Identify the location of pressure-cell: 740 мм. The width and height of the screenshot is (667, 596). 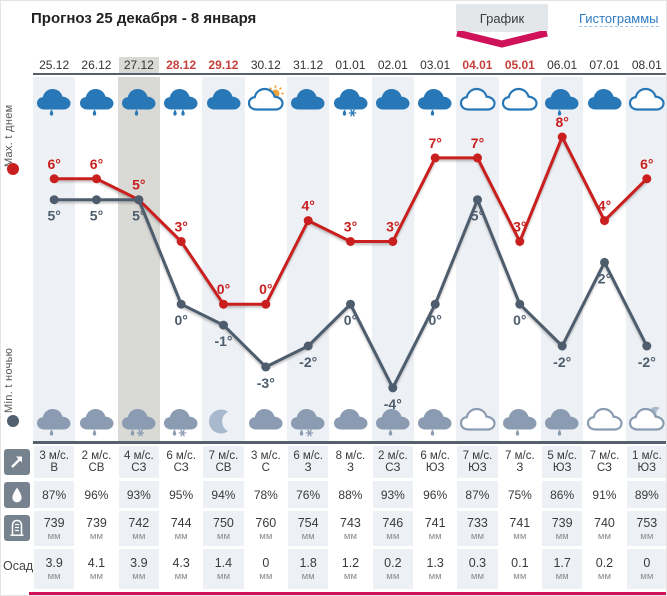
(604, 528).